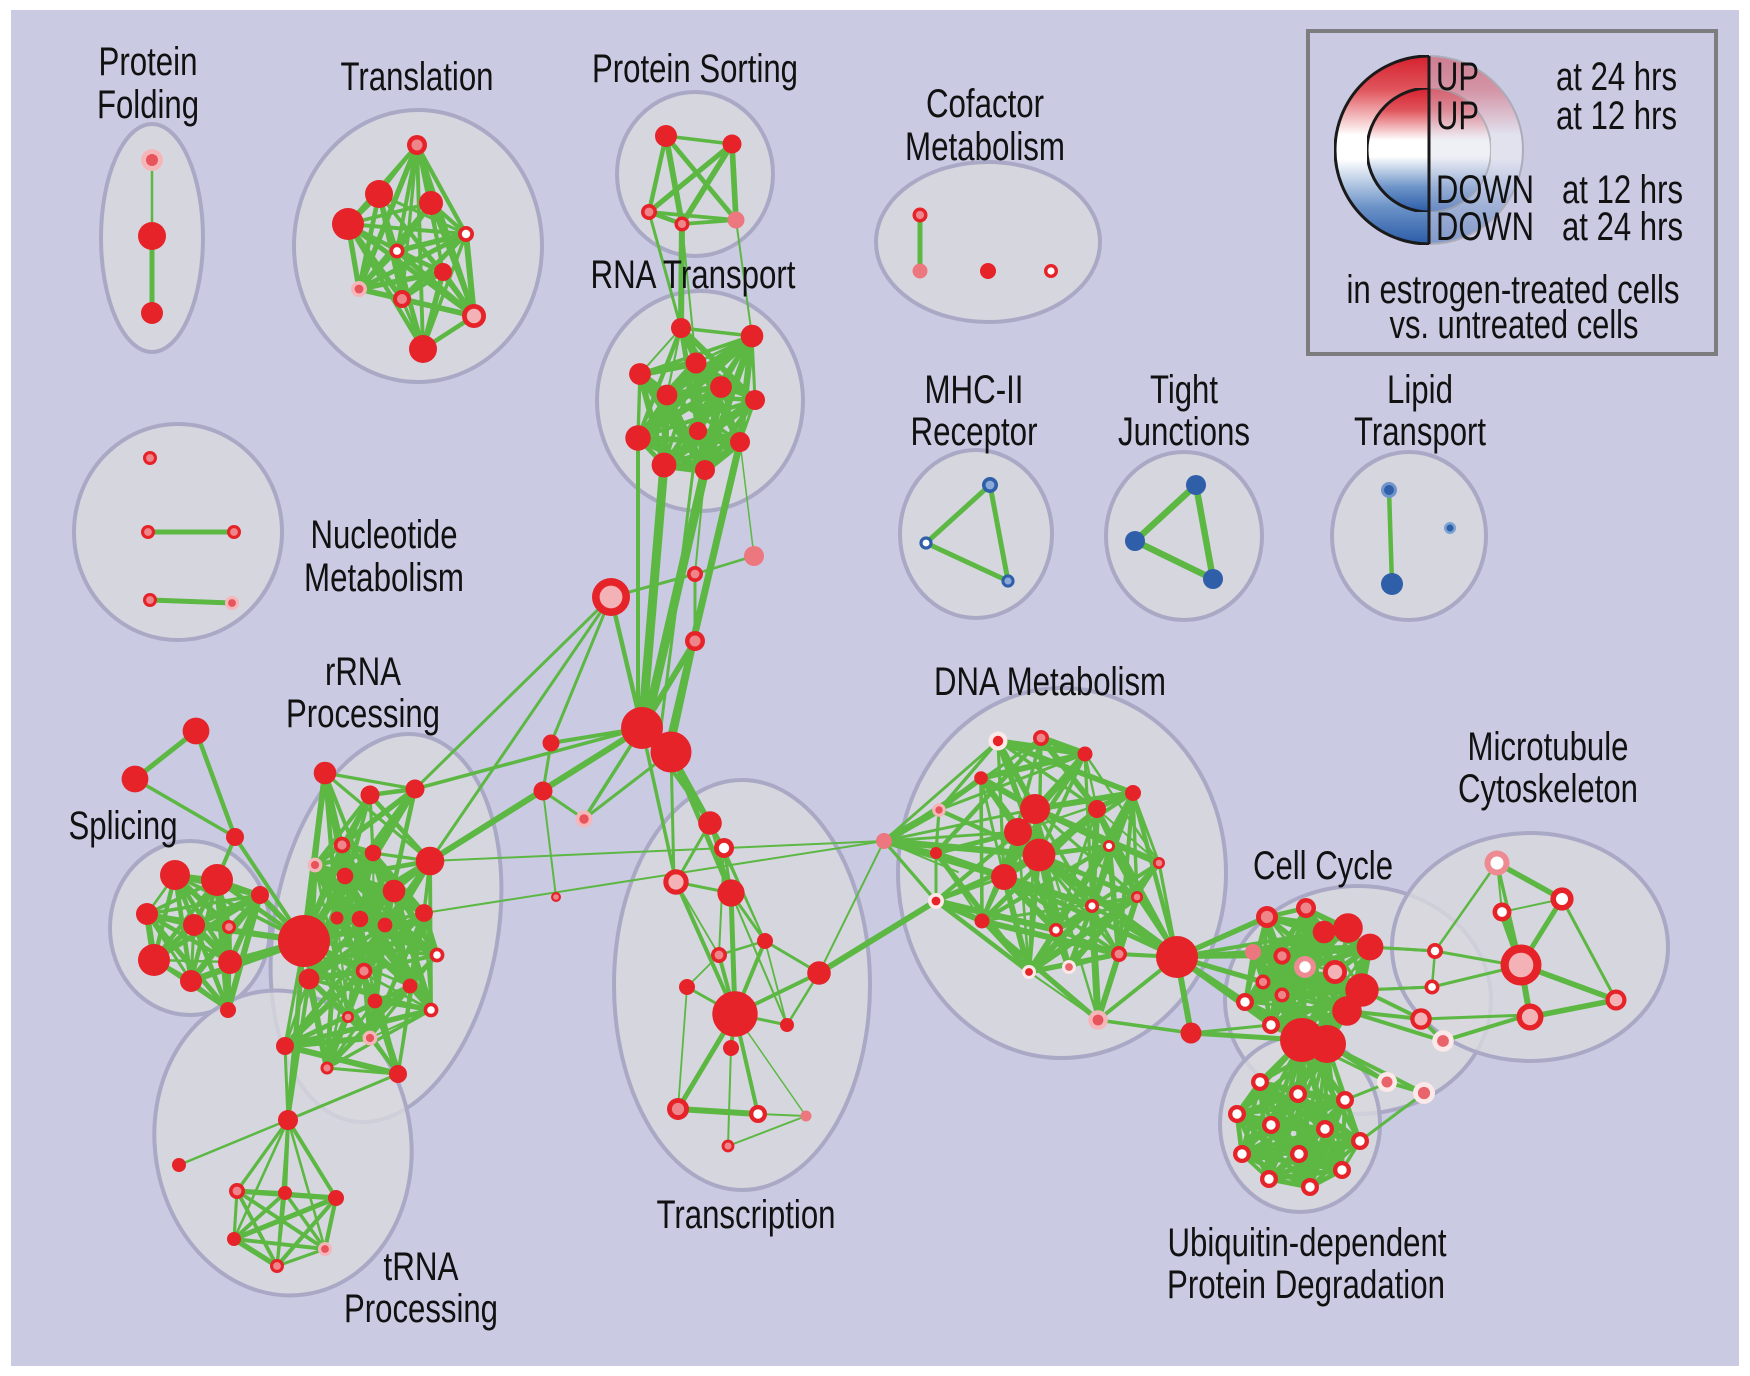 The width and height of the screenshot is (1750, 1376). Describe the element at coordinates (148, 105) in the screenshot. I see `svg-text: Folding` at that location.